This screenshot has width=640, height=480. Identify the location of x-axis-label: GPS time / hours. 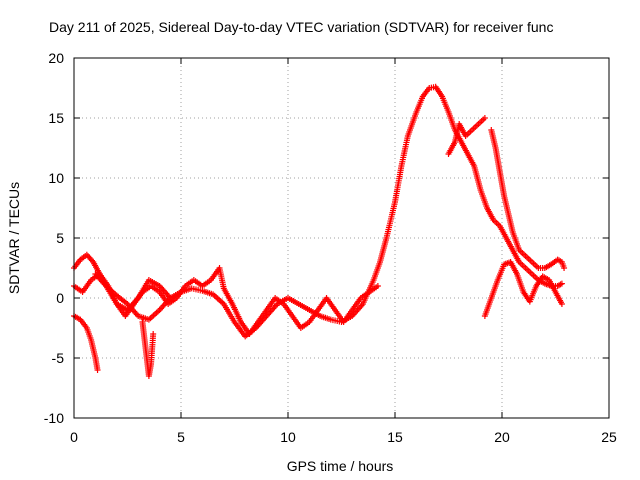
(340, 466).